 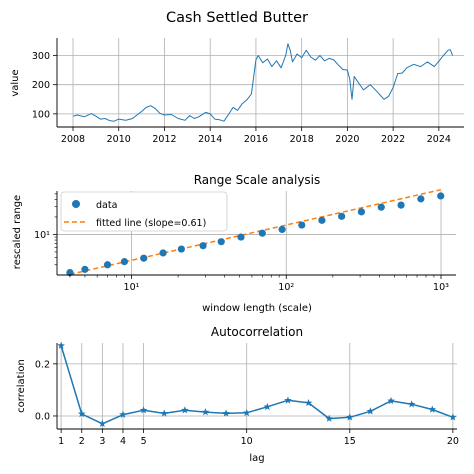 What do you see at coordinates (439, 139) in the screenshot?
I see `x-tick-label: 2024` at bounding box center [439, 139].